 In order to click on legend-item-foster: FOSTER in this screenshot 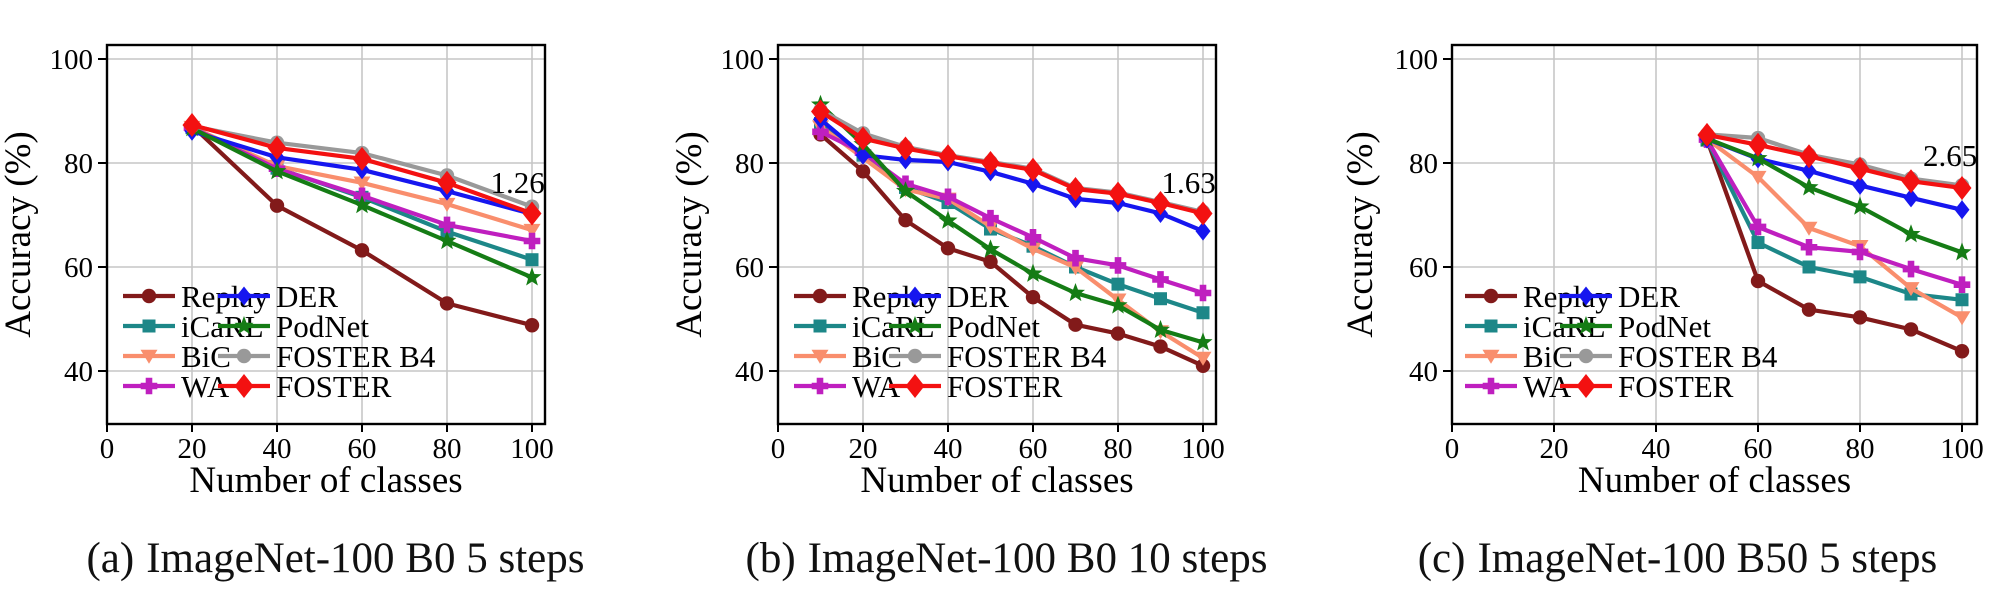, I will do `click(305, 386)`.